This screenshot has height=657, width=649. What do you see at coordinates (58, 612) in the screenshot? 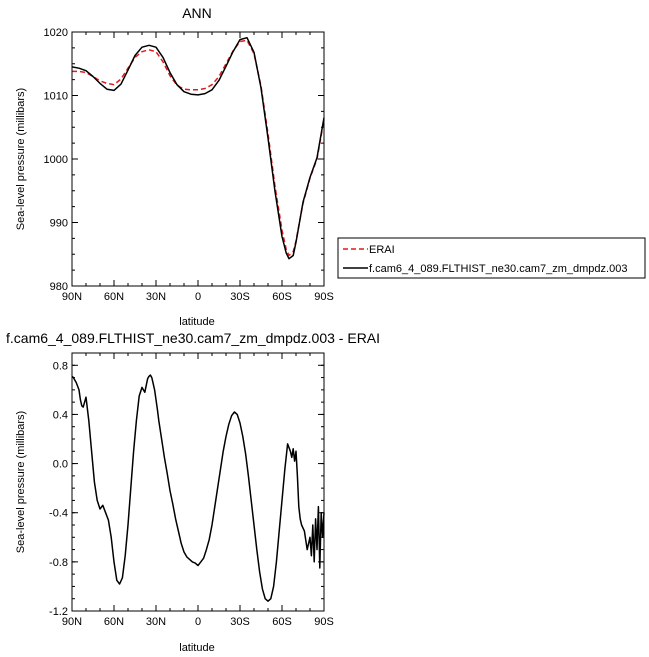
I see `y-tick-label: -1.2` at bounding box center [58, 612].